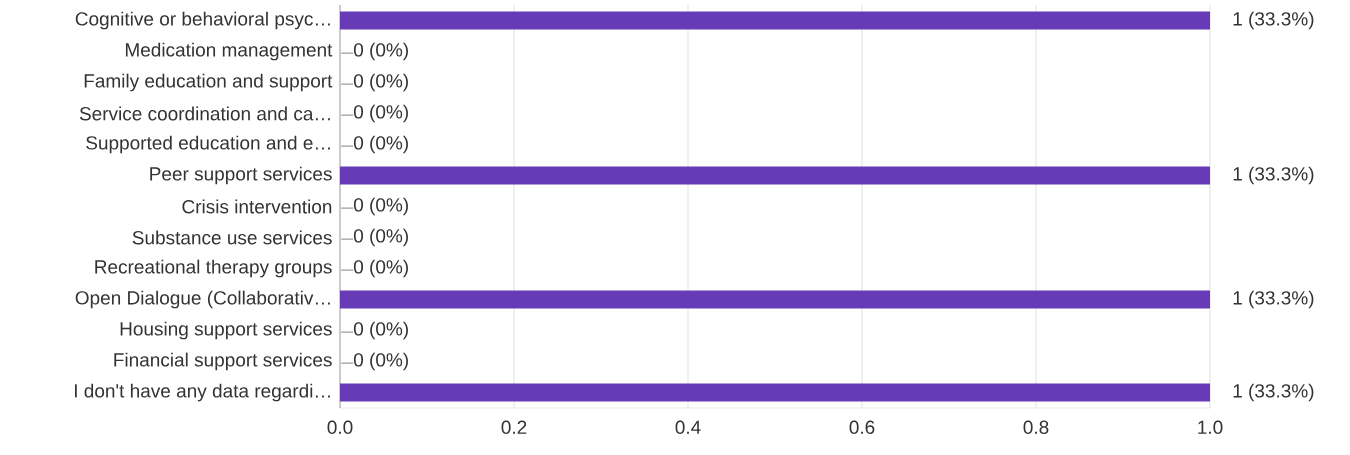 This screenshot has height=455, width=1350. I want to click on y-tick-label: Peer support services, so click(241, 175).